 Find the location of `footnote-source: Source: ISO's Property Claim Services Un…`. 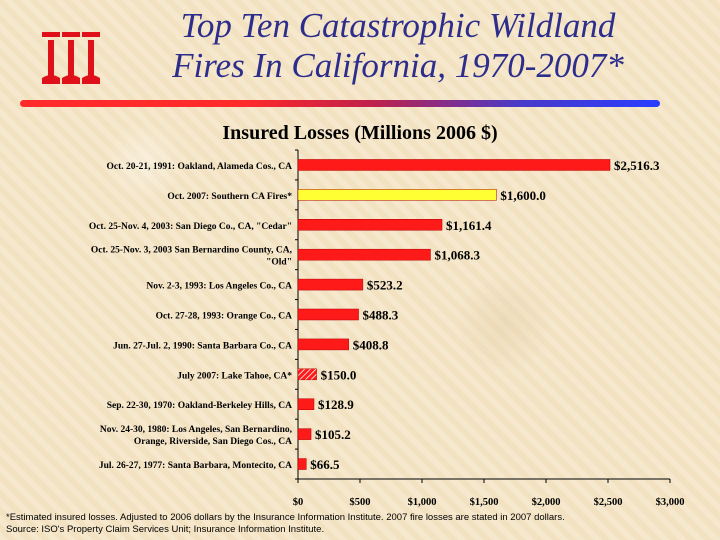

footnote-source: Source: ISO's Property Claim Services Un… is located at coordinates (165, 529).